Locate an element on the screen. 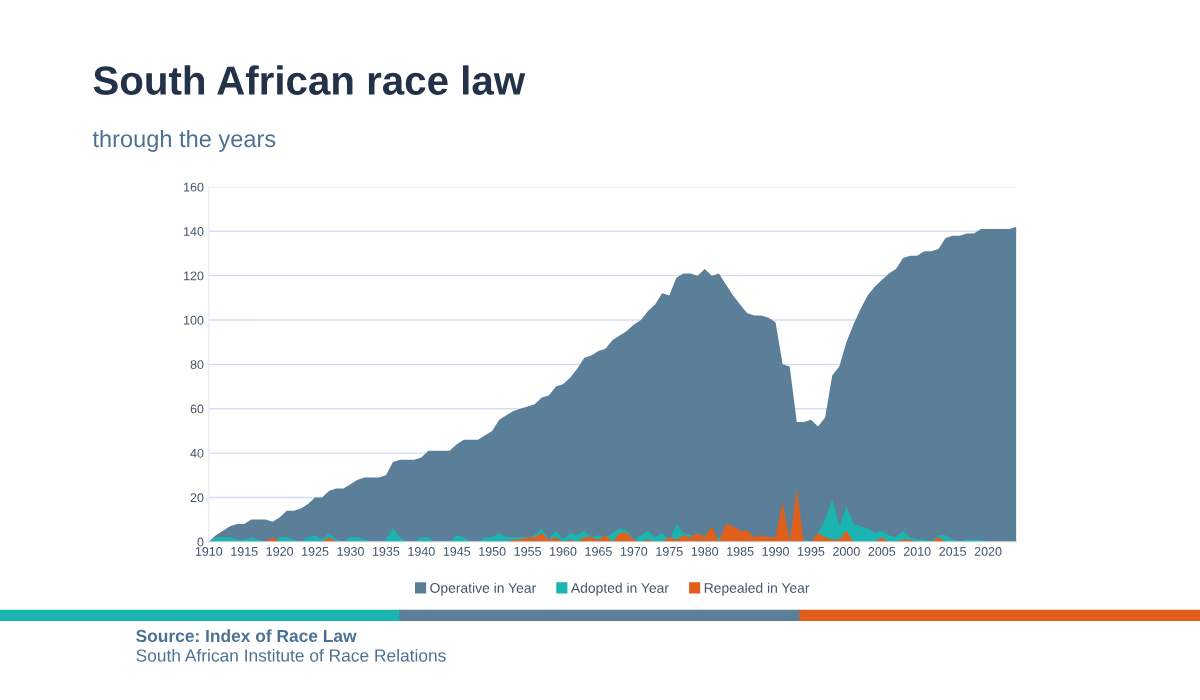  x-tick-label: 1965 is located at coordinates (598, 551).